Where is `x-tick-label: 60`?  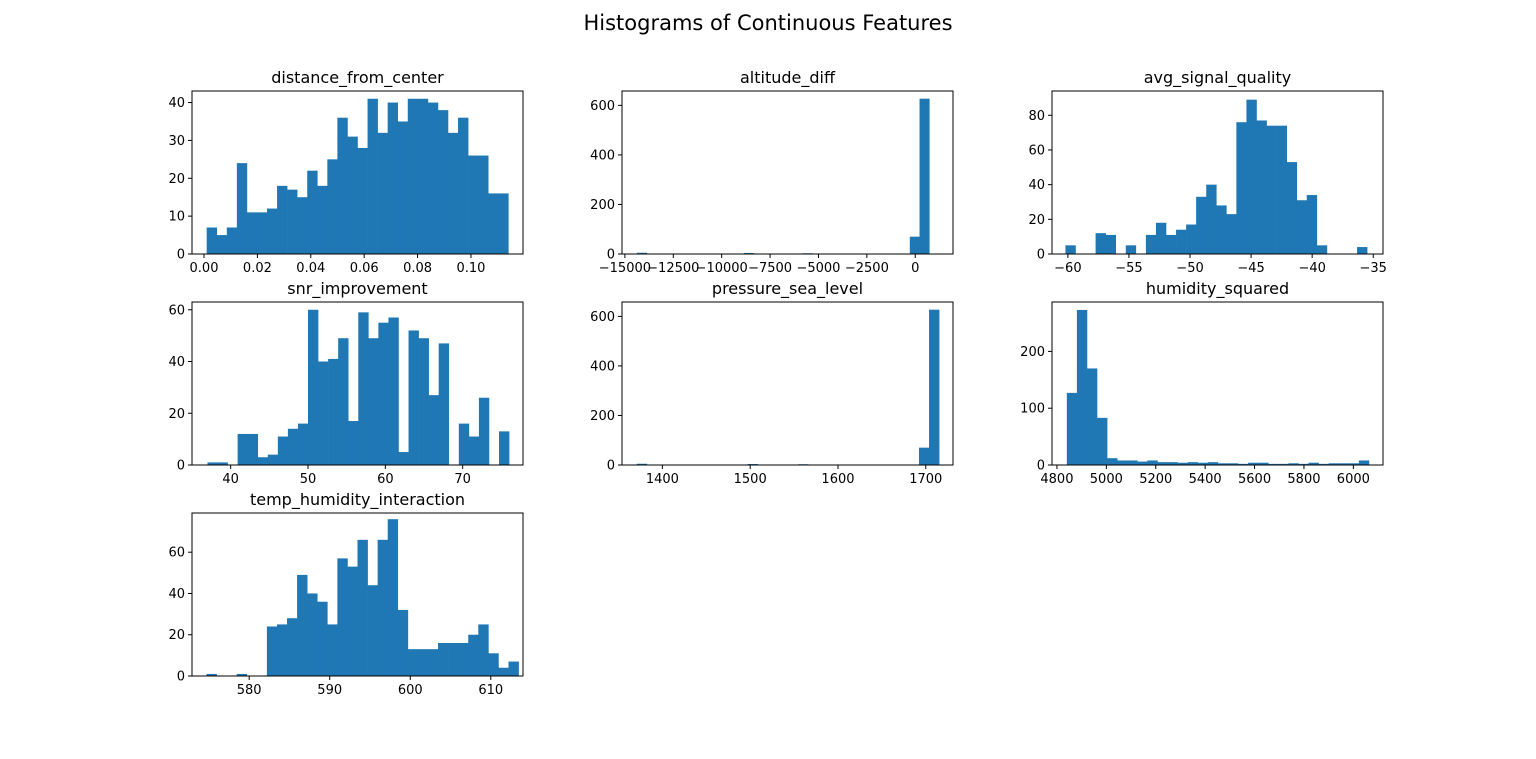
x-tick-label: 60 is located at coordinates (385, 479).